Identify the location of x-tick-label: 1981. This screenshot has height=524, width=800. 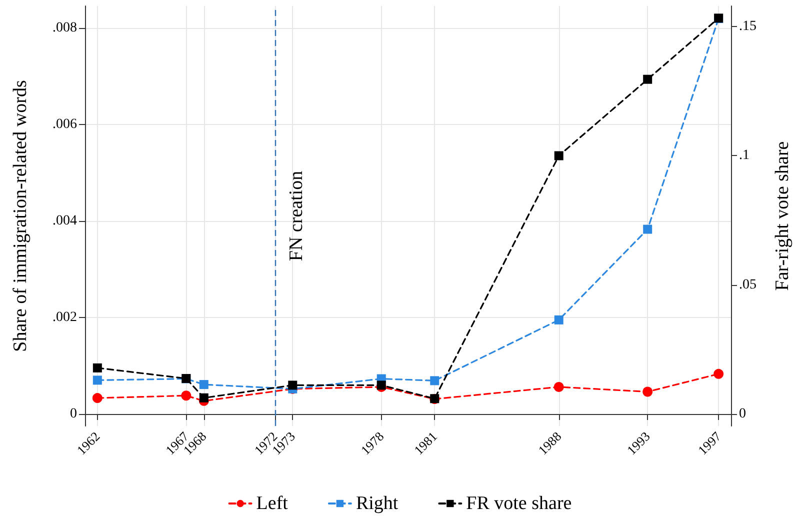
(425, 443).